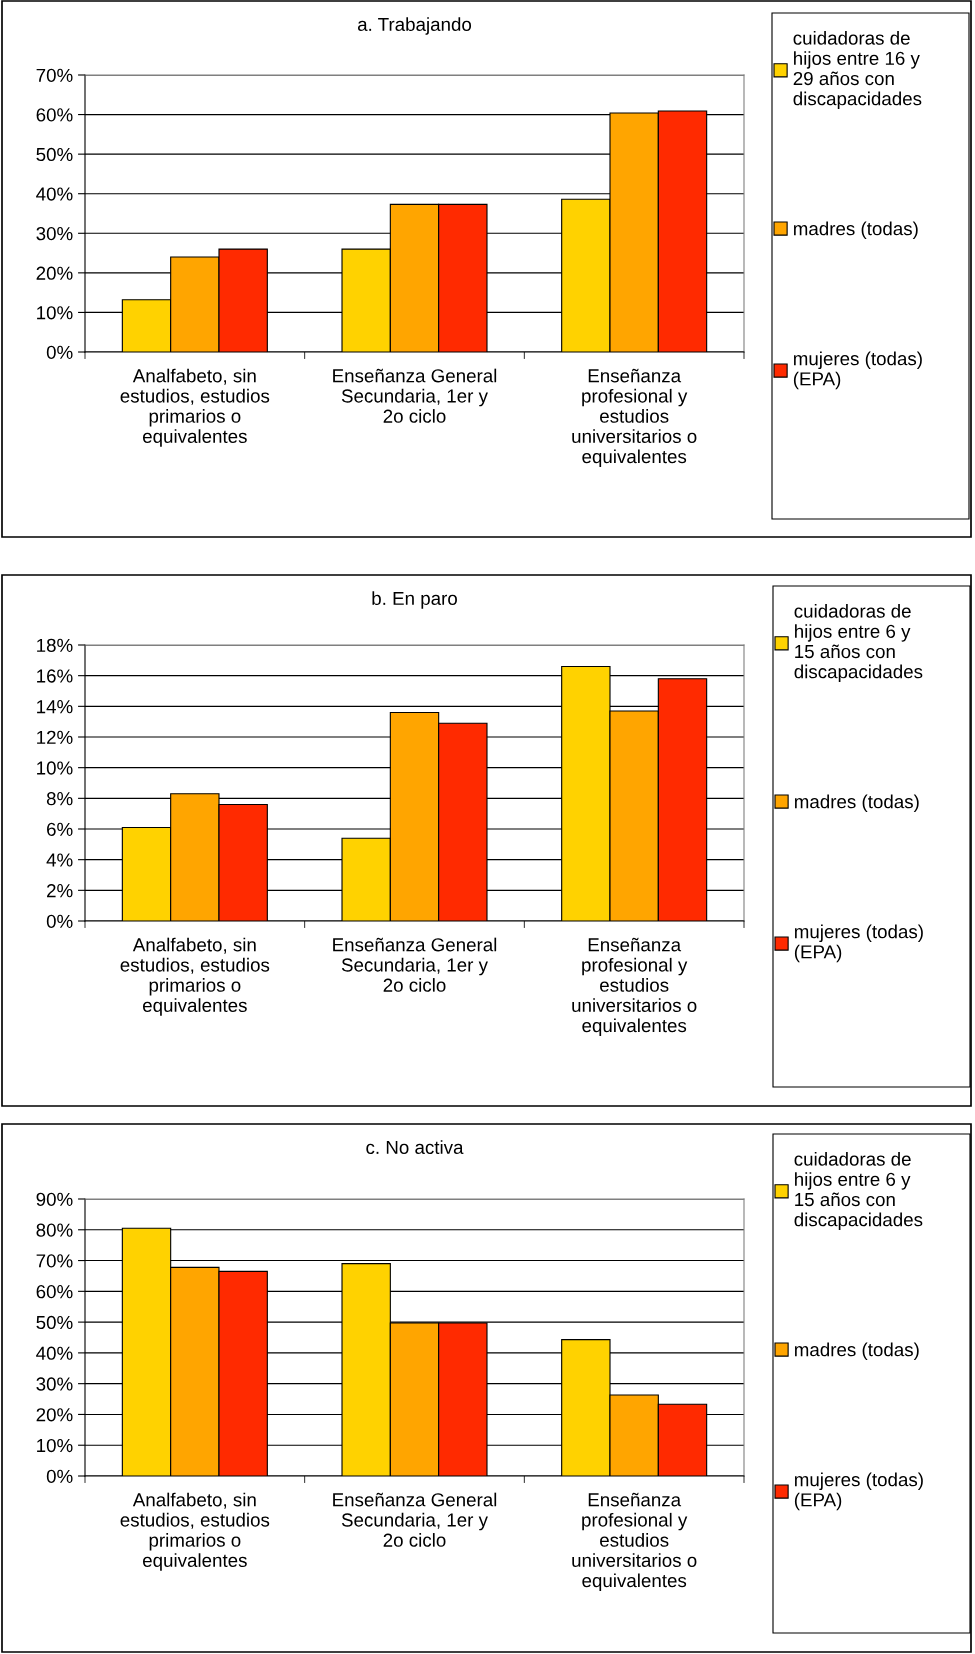  Describe the element at coordinates (55, 676) in the screenshot. I see `y-tick-label: 16%` at that location.